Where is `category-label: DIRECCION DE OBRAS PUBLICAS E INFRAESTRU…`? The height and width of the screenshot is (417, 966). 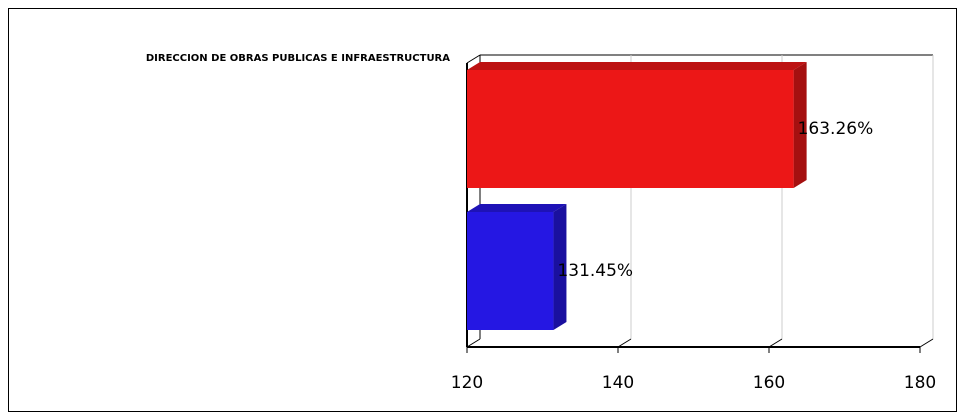
category-label: DIRECCION DE OBRAS PUBLICAS E INFRAESTRU… is located at coordinates (298, 58).